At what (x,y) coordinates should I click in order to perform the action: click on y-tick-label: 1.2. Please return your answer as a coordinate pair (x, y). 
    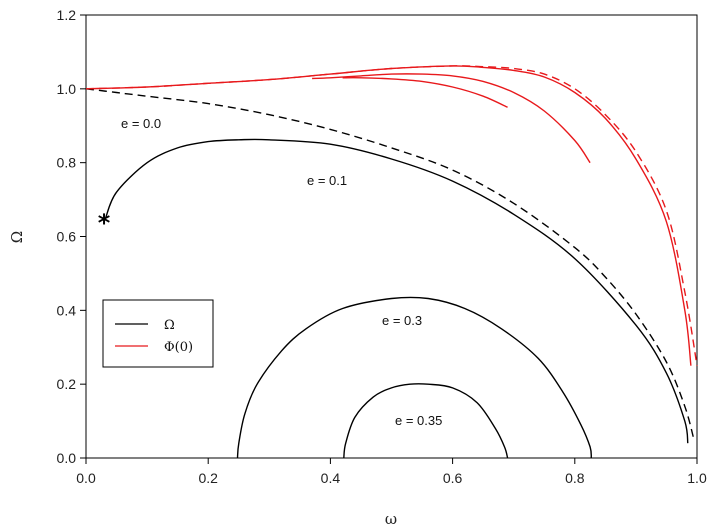
    Looking at the image, I should click on (67, 15).